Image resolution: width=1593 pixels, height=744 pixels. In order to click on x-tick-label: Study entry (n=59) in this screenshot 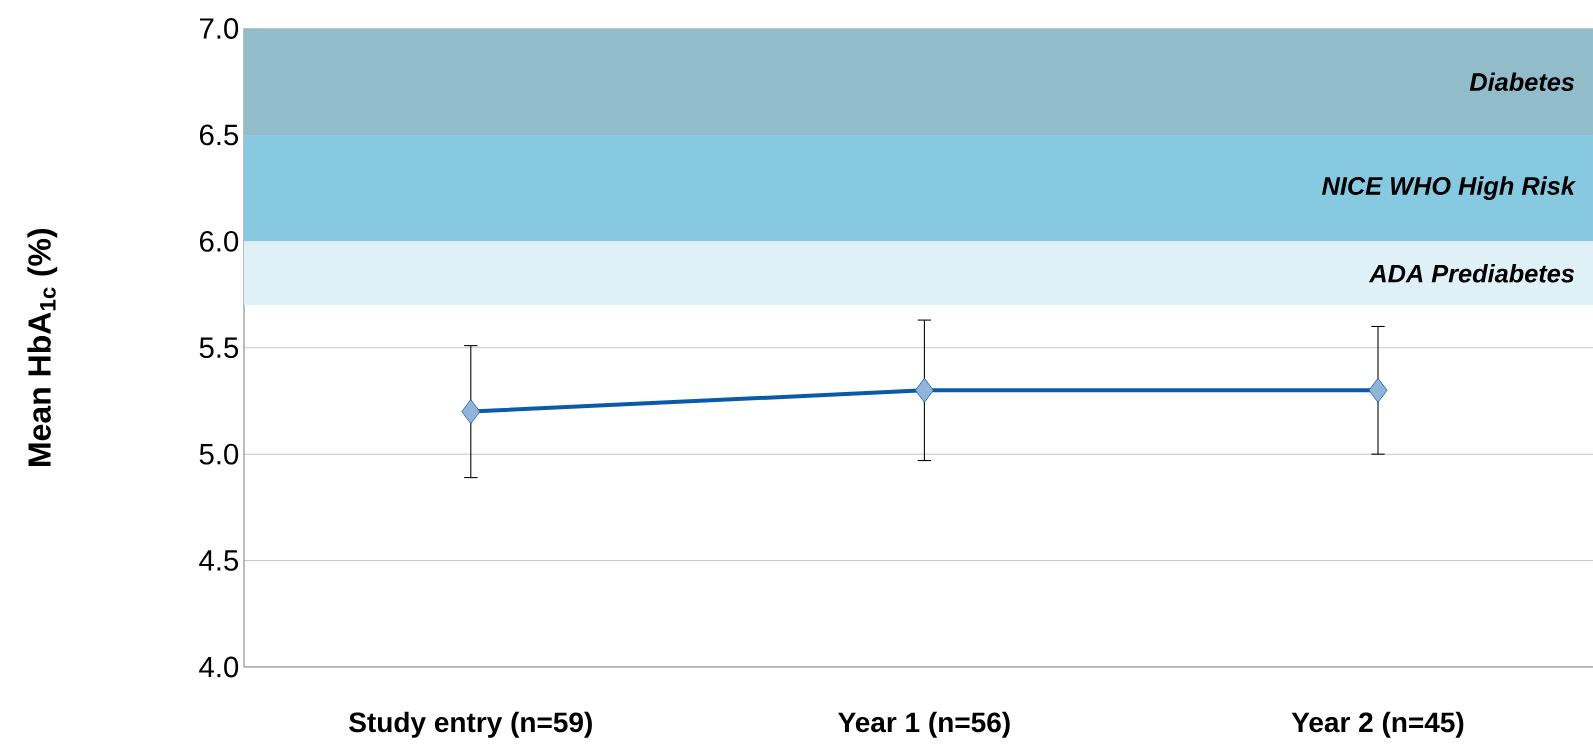, I will do `click(470, 724)`.